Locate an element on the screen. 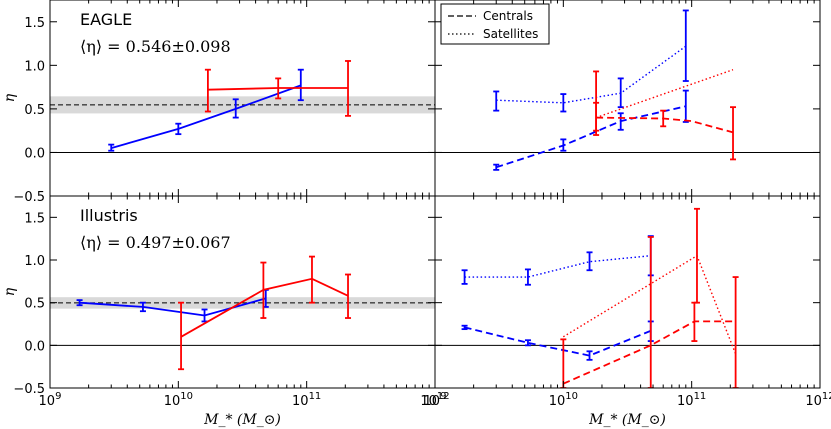 The height and width of the screenshot is (429, 831). legend-centrals-label: Centrals is located at coordinates (508, 16).